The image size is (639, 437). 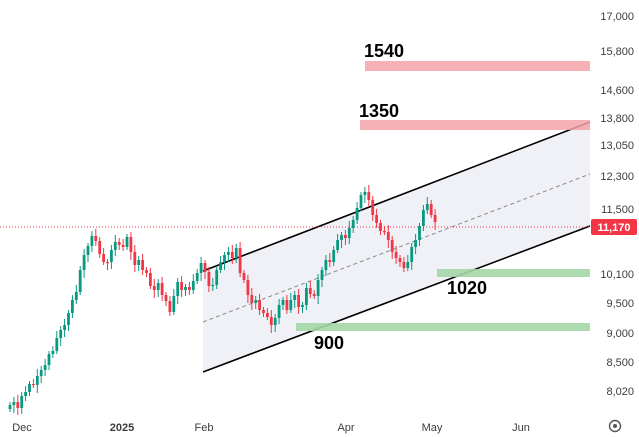 I want to click on y-tick-label: 11,500, so click(x=617, y=210).